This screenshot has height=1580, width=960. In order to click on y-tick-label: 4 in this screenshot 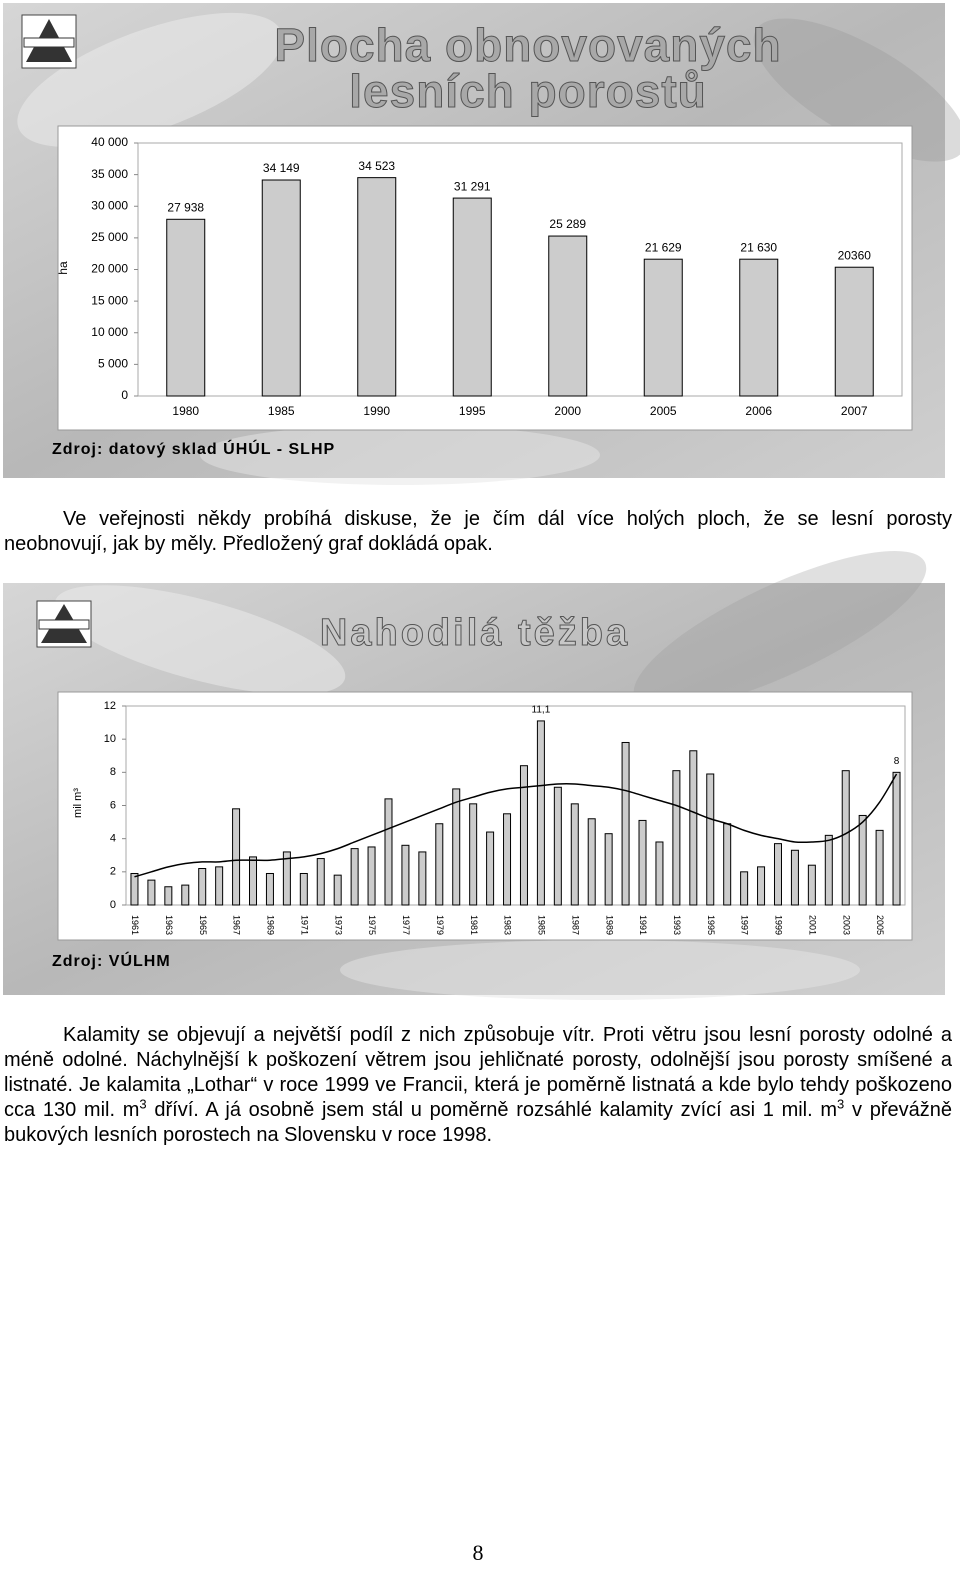, I will do `click(113, 839)`.